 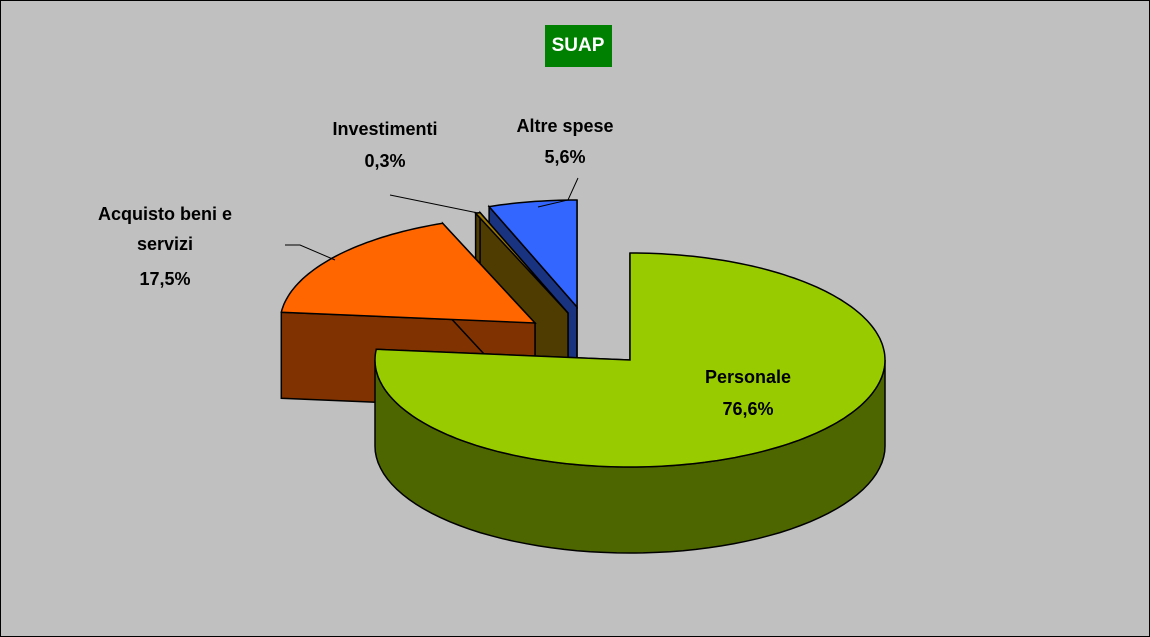 What do you see at coordinates (165, 229) in the screenshot?
I see `category-label: Acquisto beni e servizi` at bounding box center [165, 229].